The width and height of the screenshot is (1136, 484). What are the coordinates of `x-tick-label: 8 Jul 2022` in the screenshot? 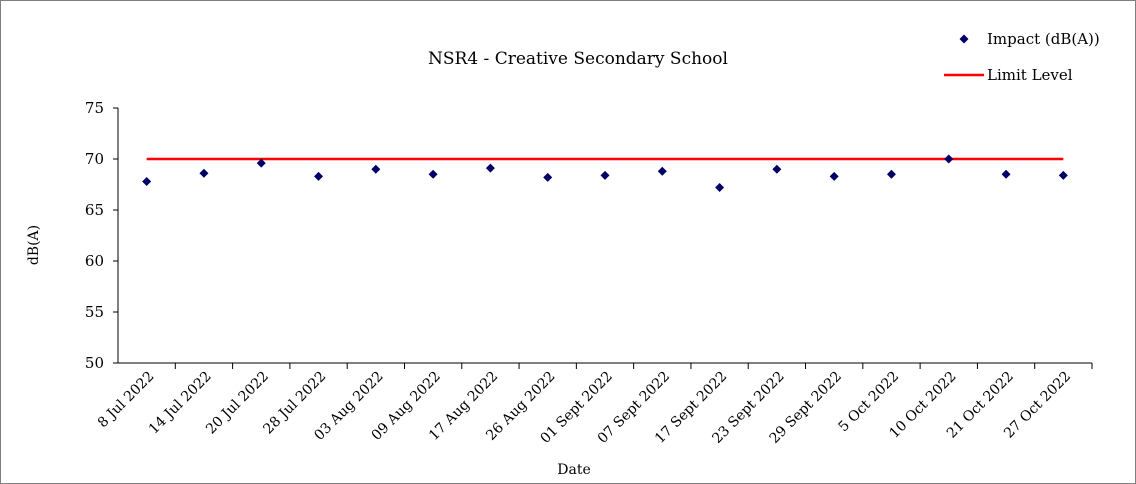 It's located at (126, 400).